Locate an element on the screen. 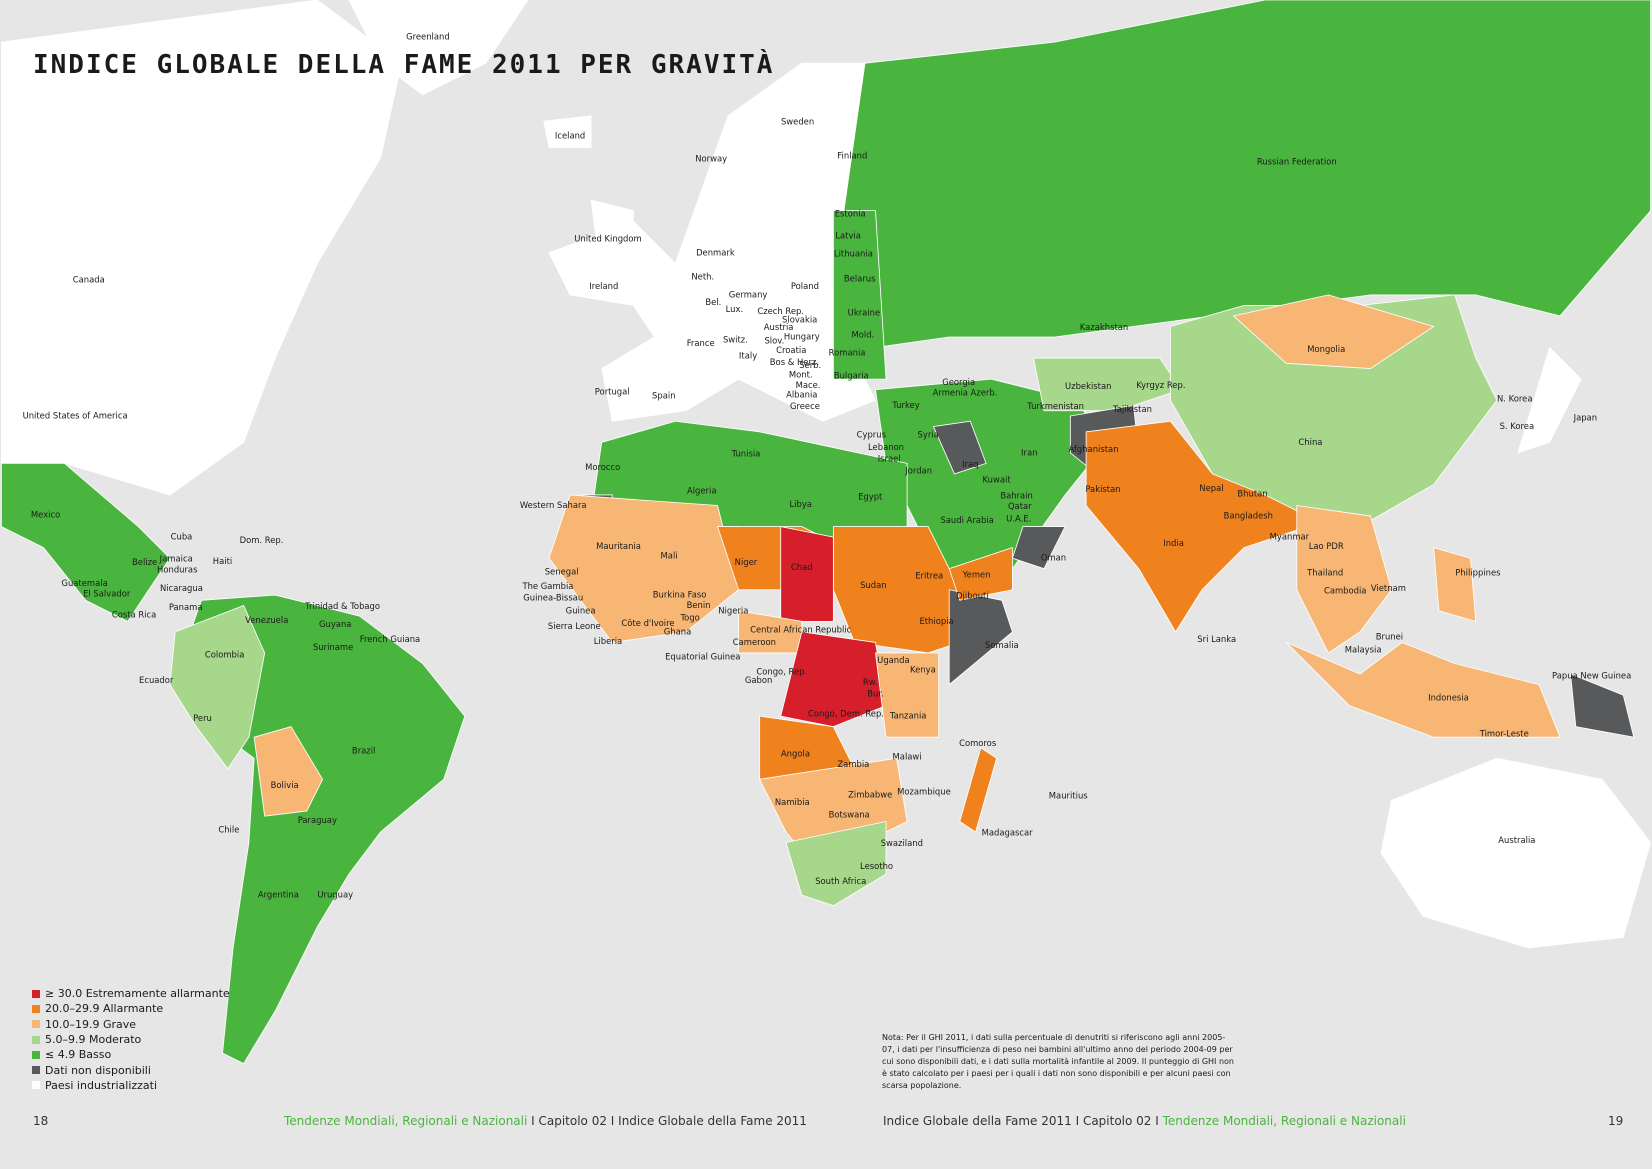  country-label: Sudan is located at coordinates (873, 585).